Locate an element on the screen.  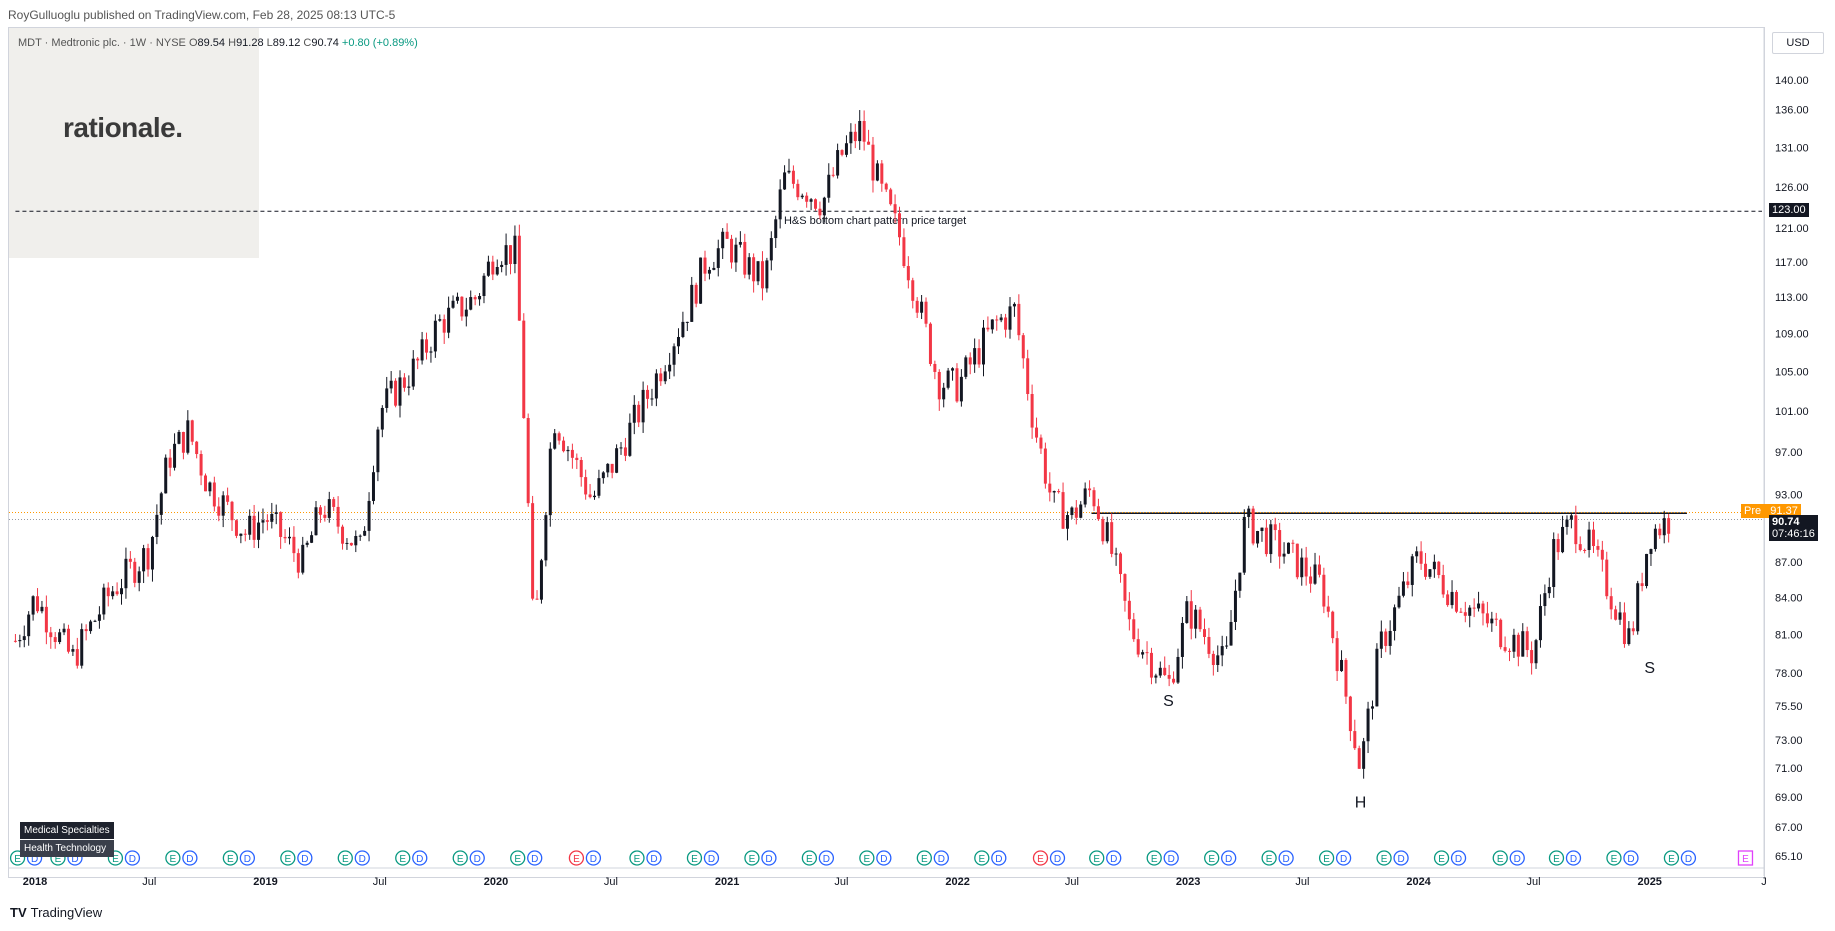
tradingview-footer: TV TradingView is located at coordinates (56, 912).